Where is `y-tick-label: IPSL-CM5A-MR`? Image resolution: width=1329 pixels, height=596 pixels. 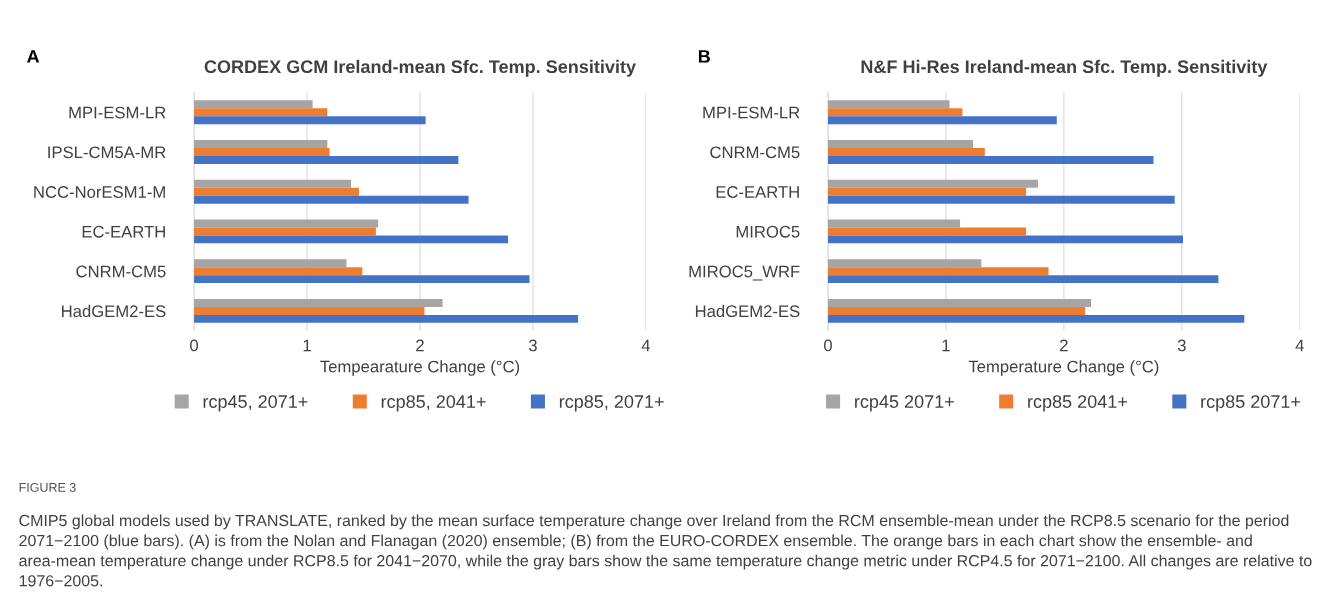
y-tick-label: IPSL-CM5A-MR is located at coordinates (107, 152).